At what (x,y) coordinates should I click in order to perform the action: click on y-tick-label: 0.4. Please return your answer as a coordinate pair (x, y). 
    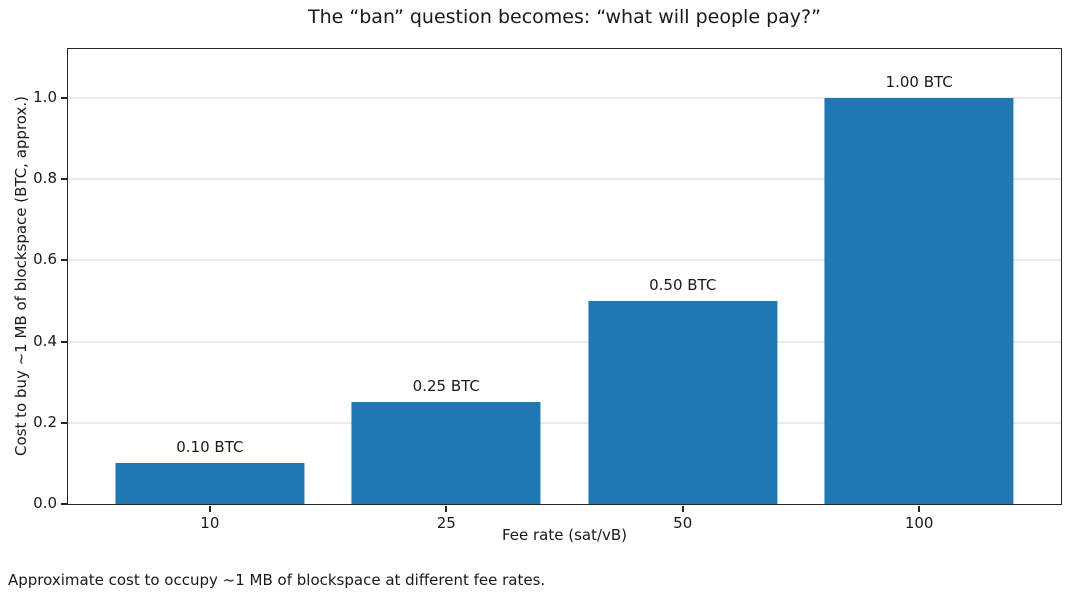
    Looking at the image, I should click on (45, 340).